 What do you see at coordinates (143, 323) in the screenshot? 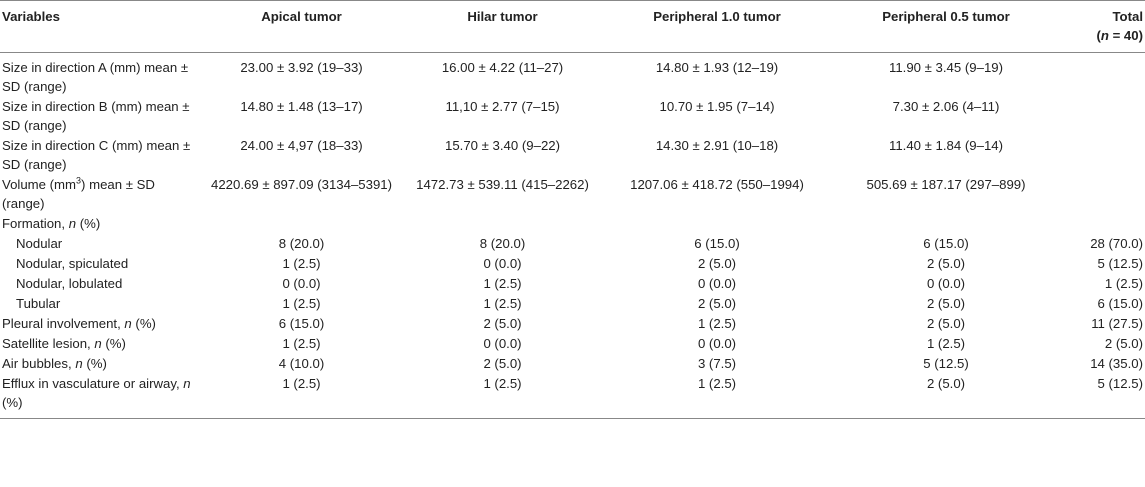
I see `pleural-label-post: (%)` at bounding box center [143, 323].